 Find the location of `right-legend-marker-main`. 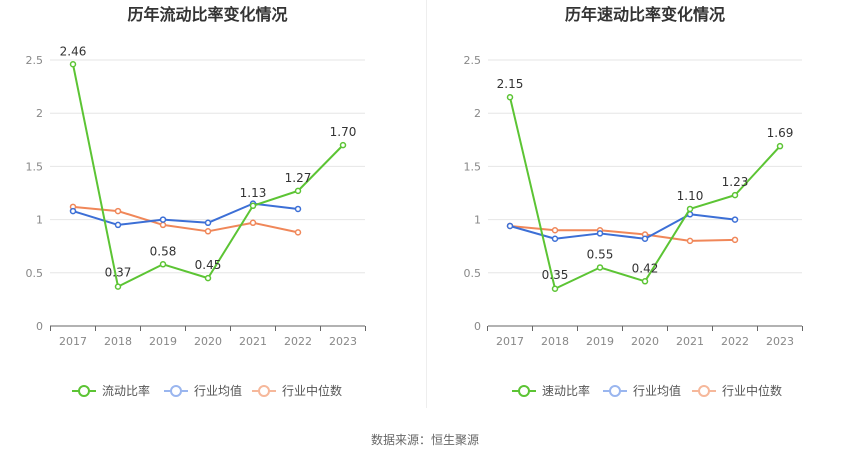

right-legend-marker-main is located at coordinates (524, 391).